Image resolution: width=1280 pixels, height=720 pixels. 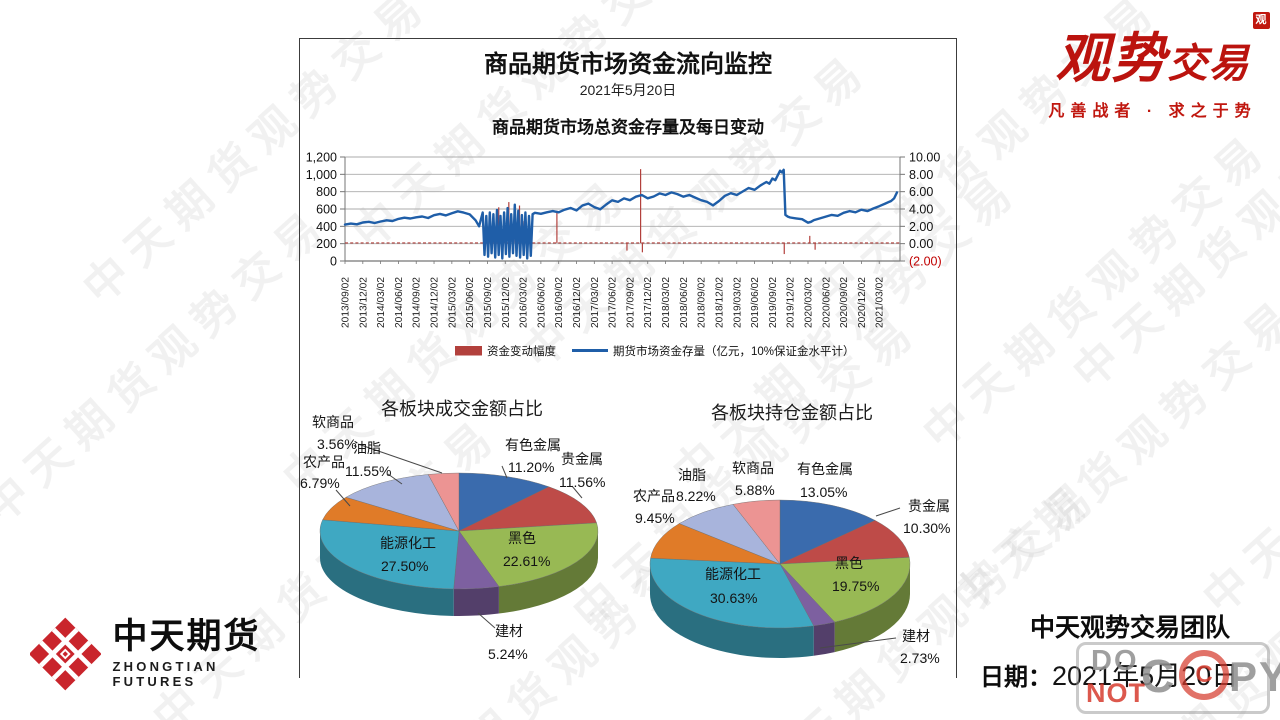 I want to click on y-axis-right-label: 6.00, so click(x=921, y=192).